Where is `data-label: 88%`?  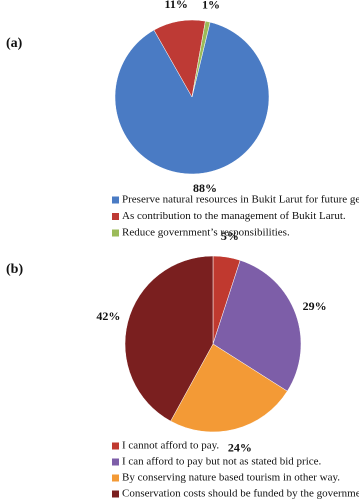 data-label: 88% is located at coordinates (205, 188).